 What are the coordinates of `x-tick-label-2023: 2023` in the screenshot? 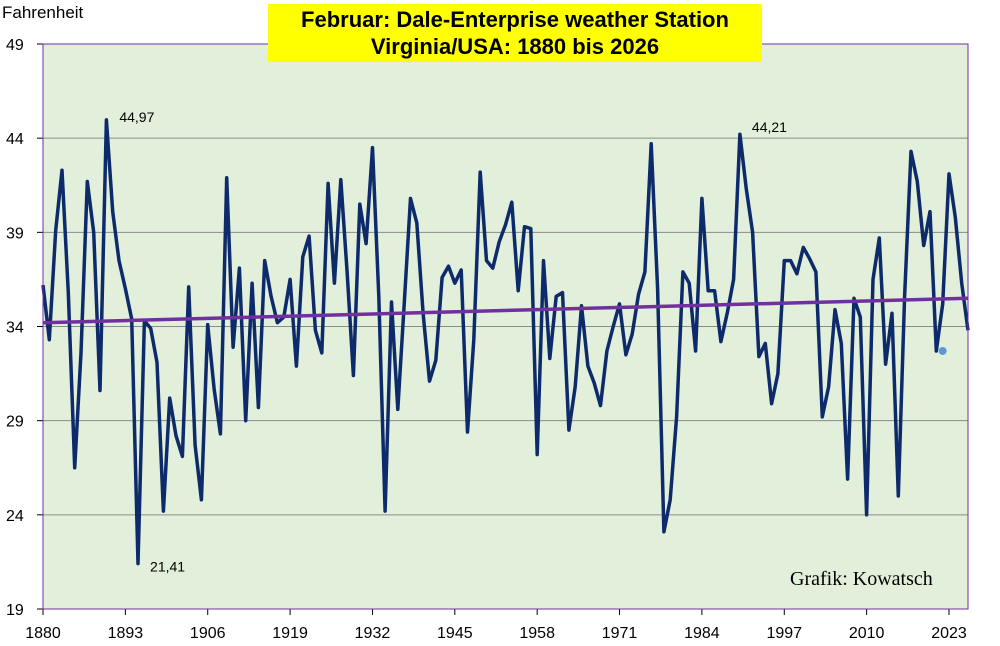 It's located at (949, 633).